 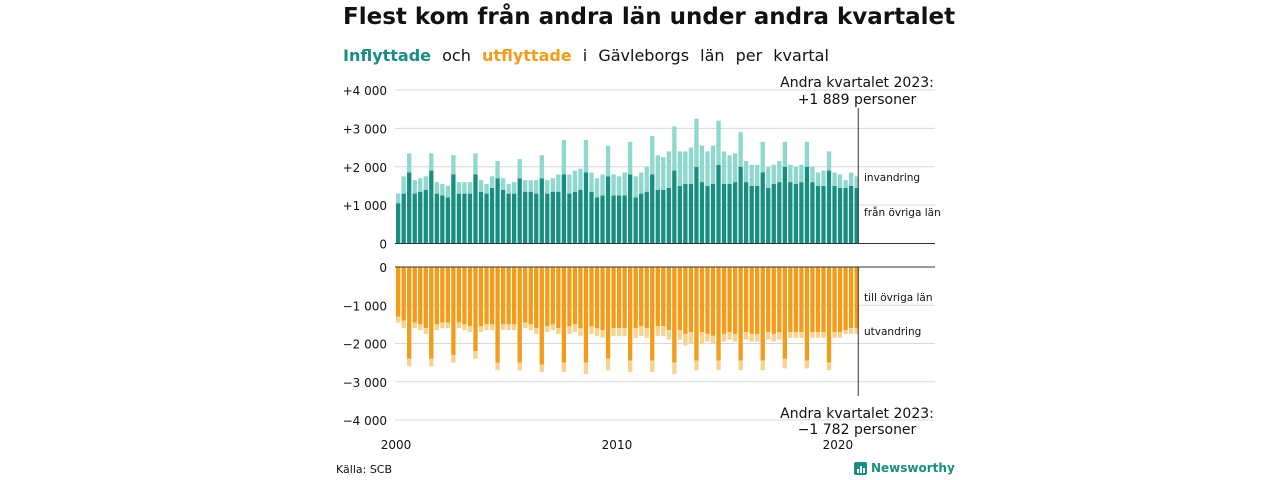 I want to click on label-utvandring: utvandring, so click(x=892, y=332).